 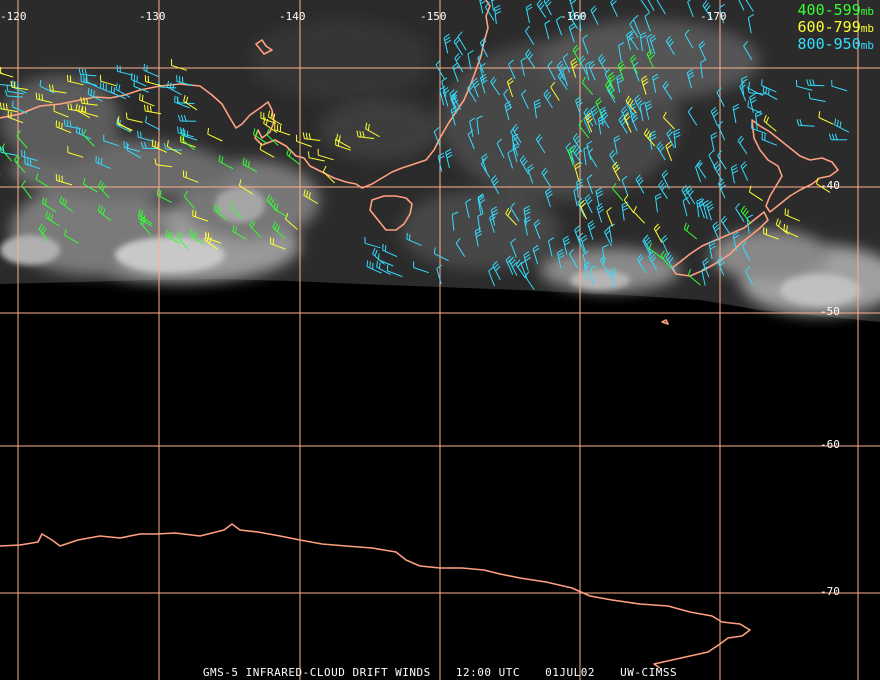 I want to click on latitude-label-70: -70, so click(x=830, y=591).